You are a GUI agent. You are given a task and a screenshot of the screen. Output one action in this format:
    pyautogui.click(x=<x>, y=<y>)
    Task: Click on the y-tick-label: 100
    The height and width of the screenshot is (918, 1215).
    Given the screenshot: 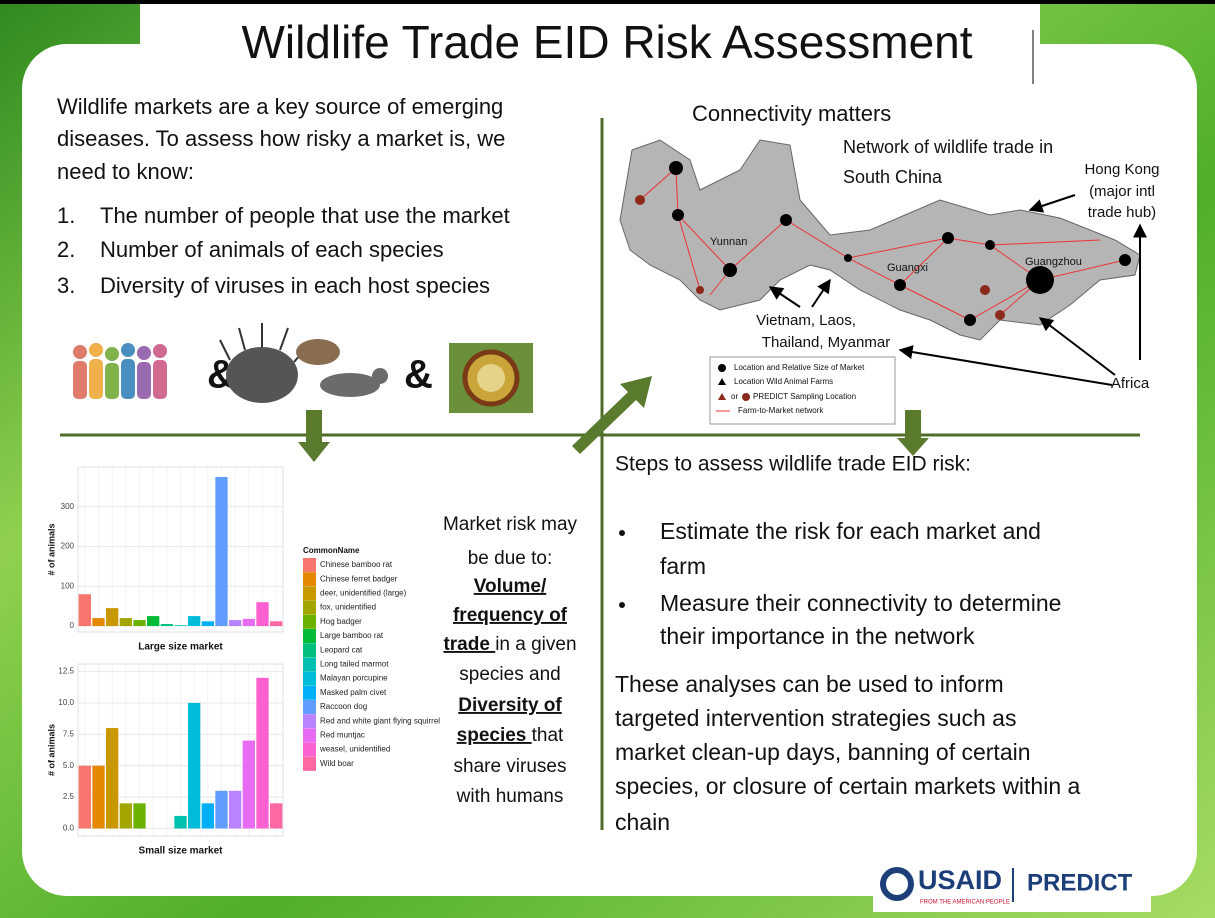 What is the action you would take?
    pyautogui.click(x=68, y=585)
    